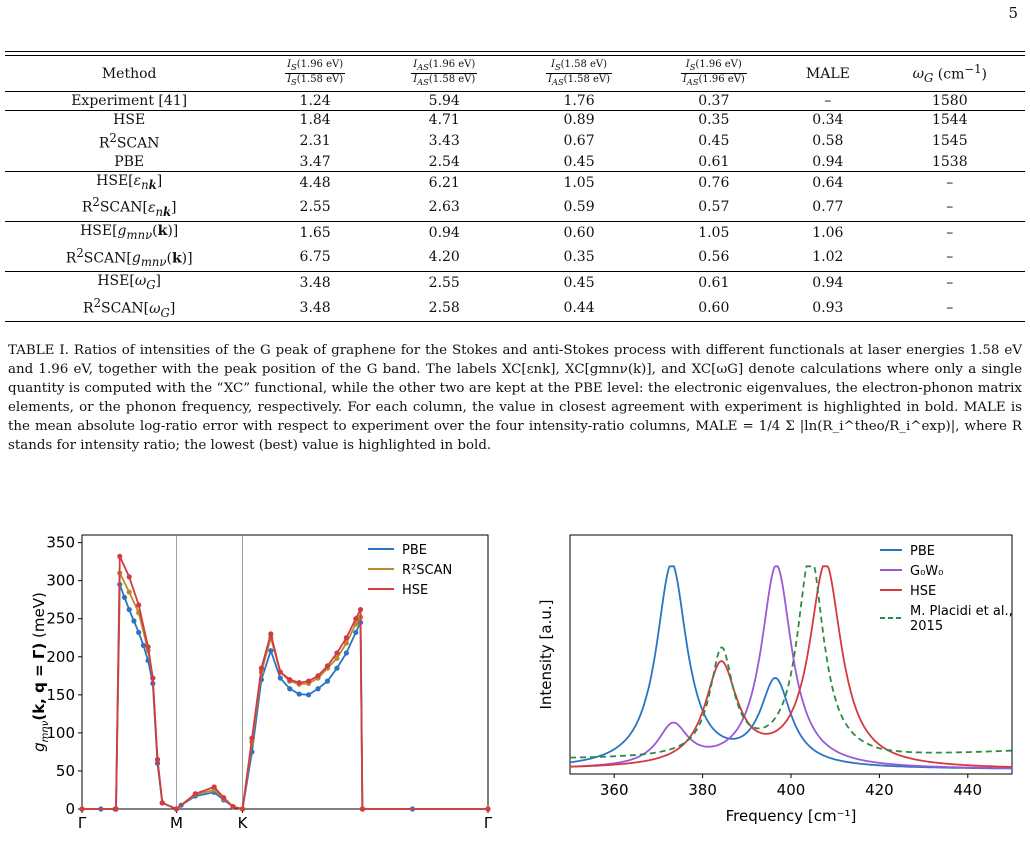 The height and width of the screenshot is (842, 1030). What do you see at coordinates (60, 695) in the screenshot?
I see `y-tick-label: 150` at bounding box center [60, 695].